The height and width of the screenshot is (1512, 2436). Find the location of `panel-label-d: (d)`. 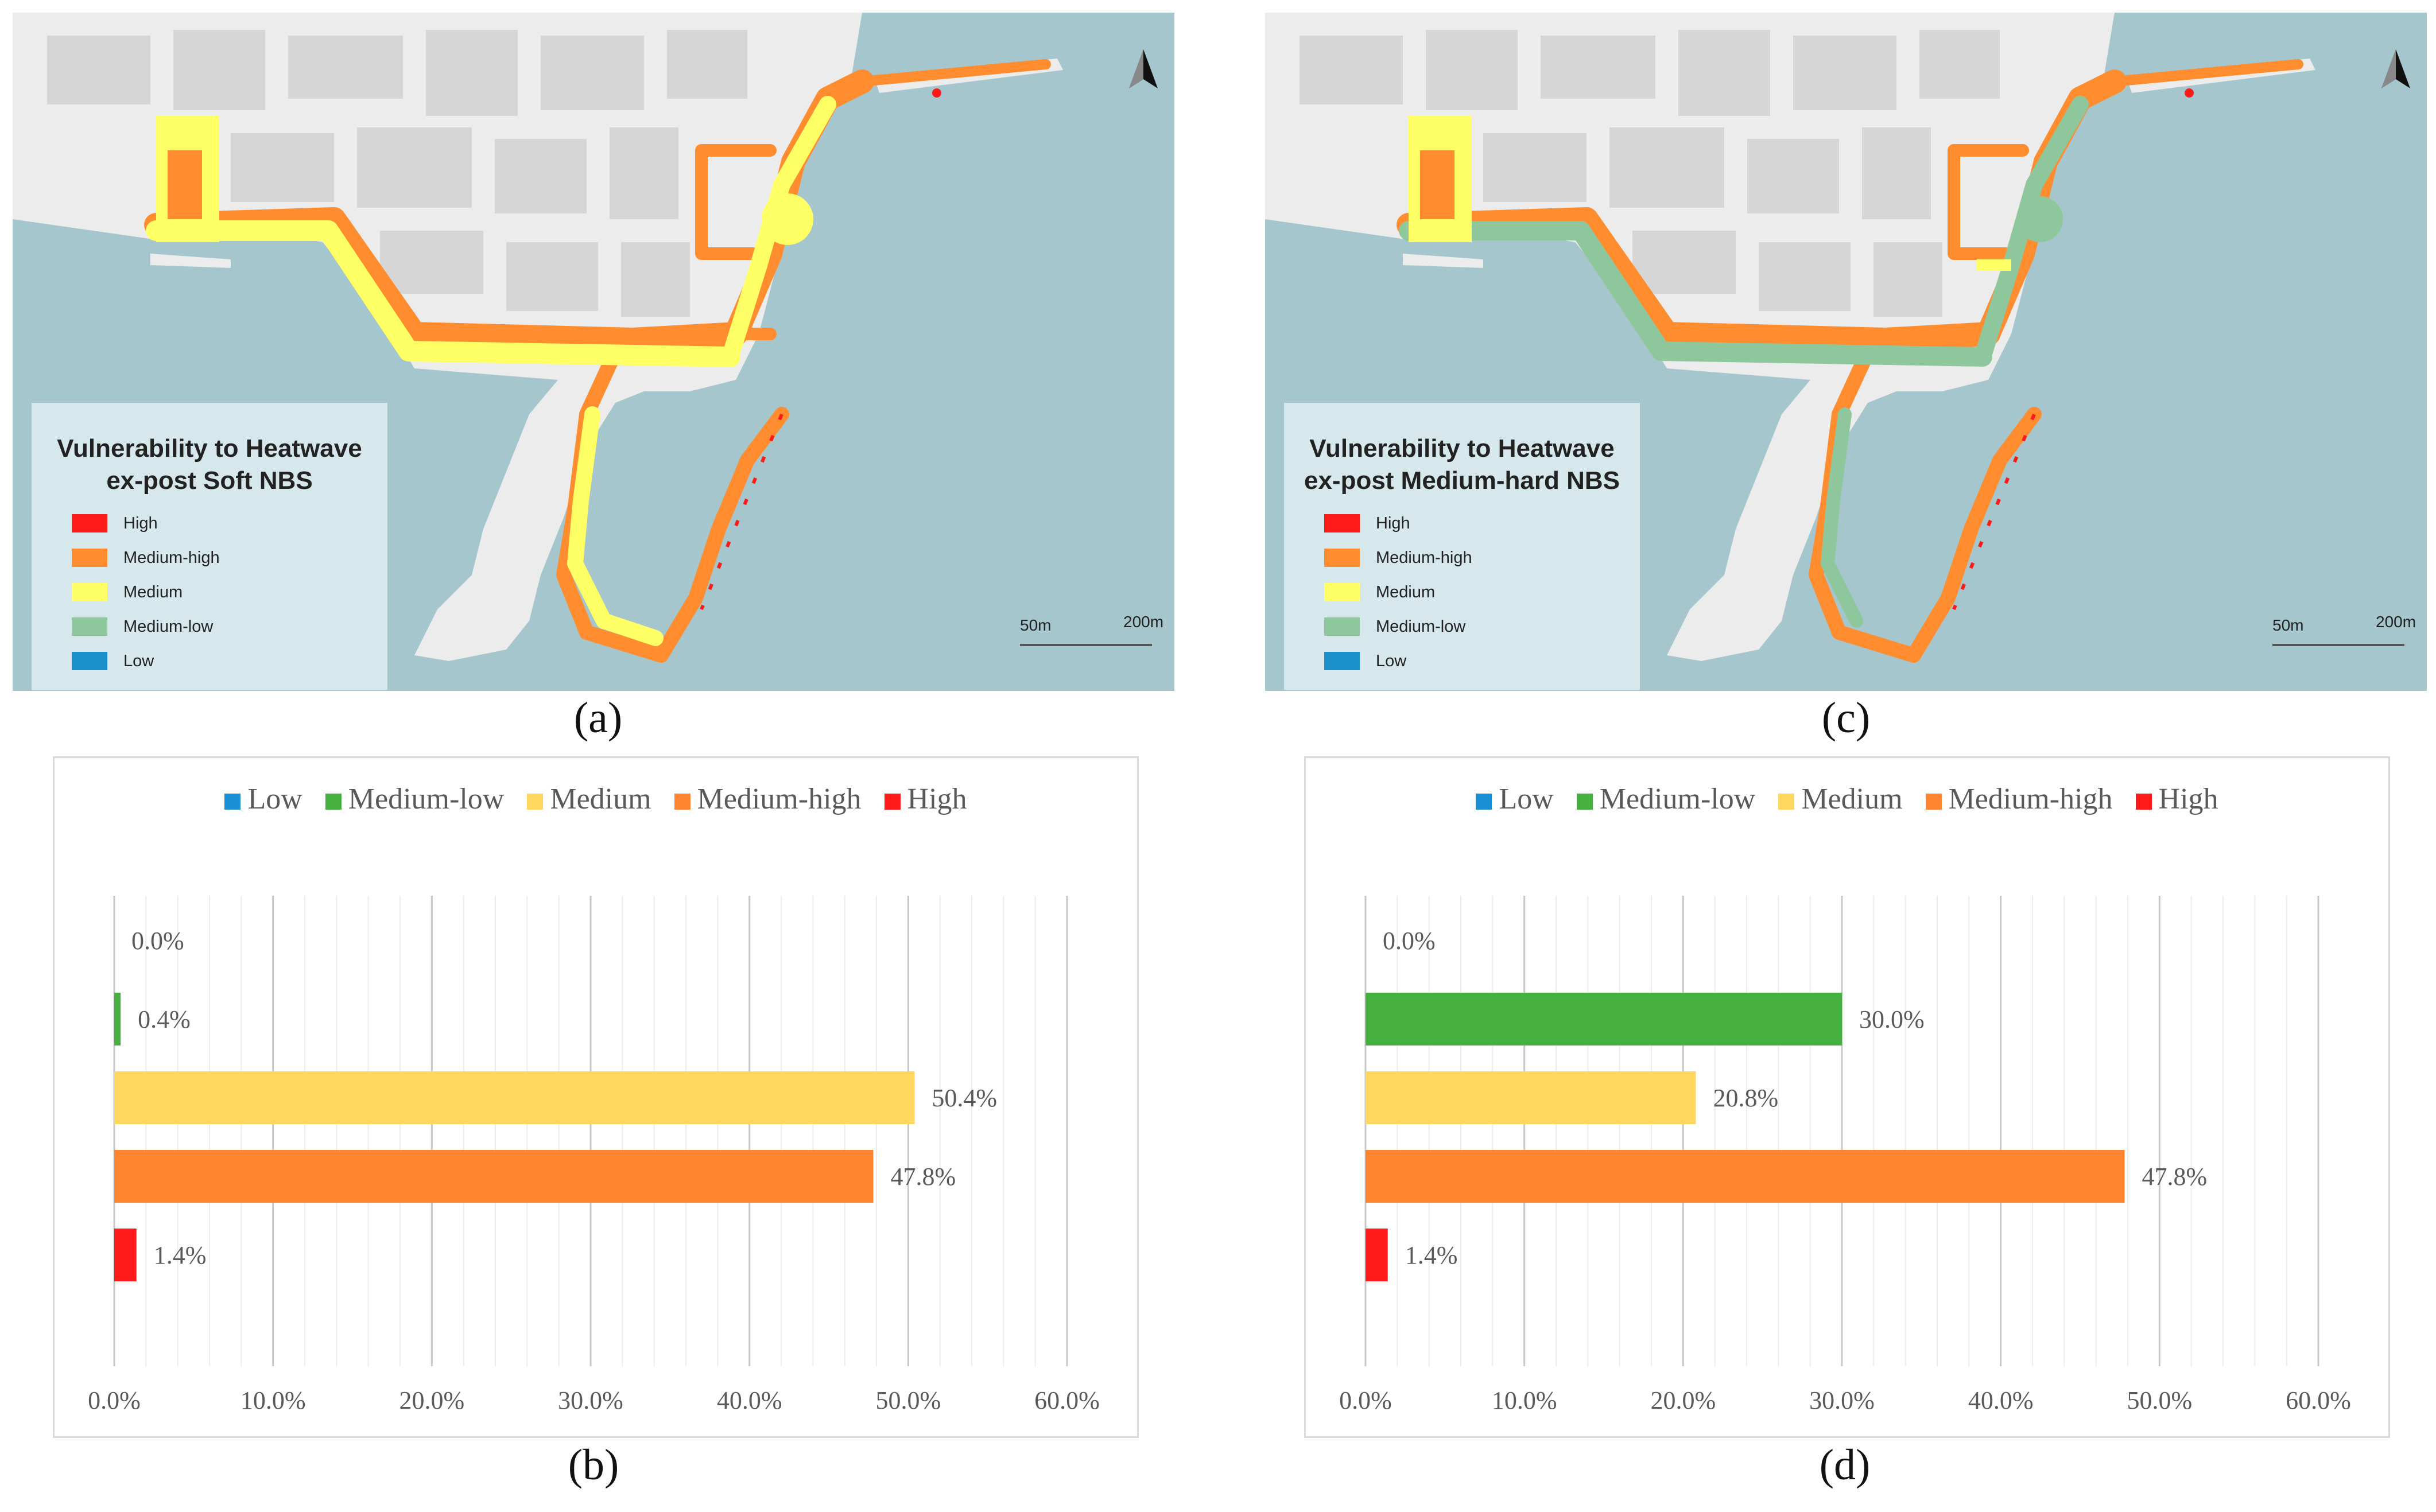

panel-label-d: (d) is located at coordinates (1845, 1465).